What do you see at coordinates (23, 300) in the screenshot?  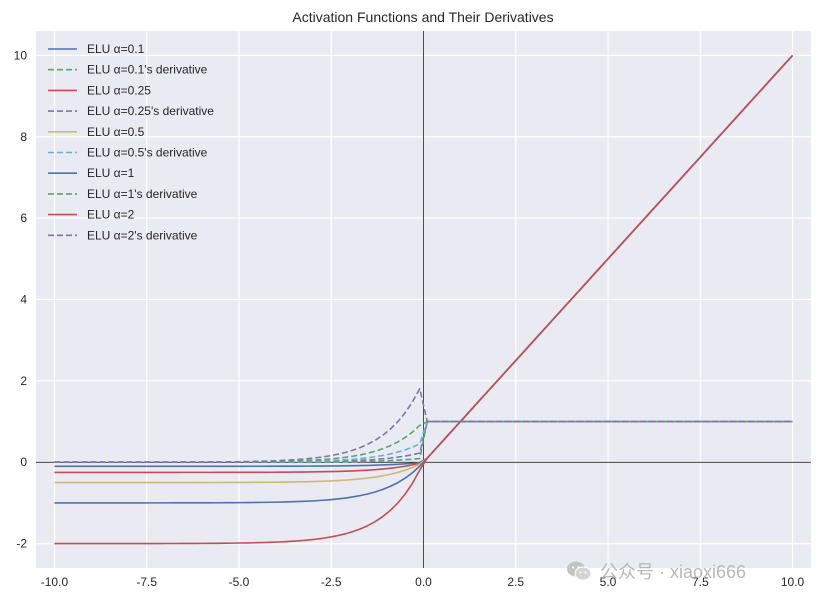 I see `y-tick-label: 4` at bounding box center [23, 300].